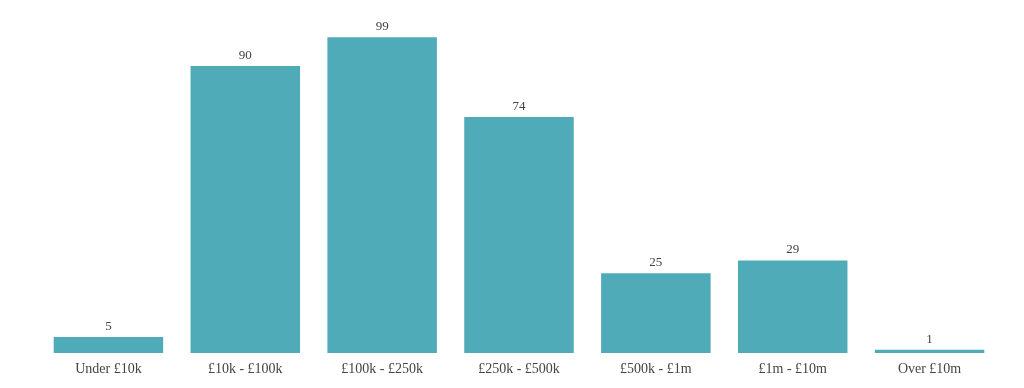  What do you see at coordinates (519, 105) in the screenshot?
I see `data-label: 74` at bounding box center [519, 105].